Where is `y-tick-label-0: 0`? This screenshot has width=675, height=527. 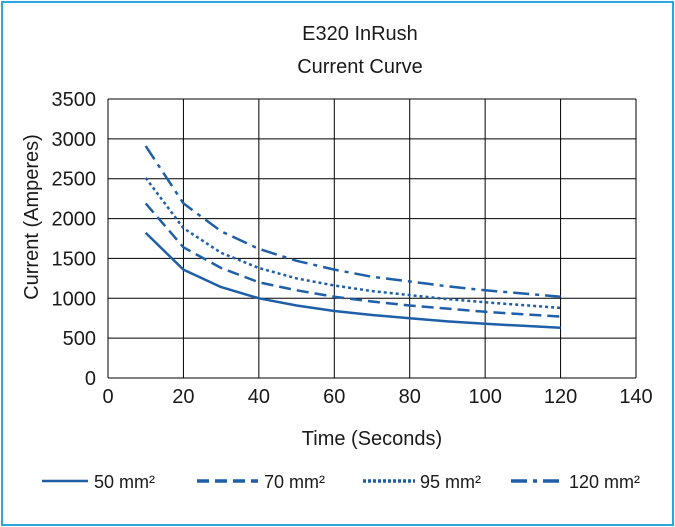 y-tick-label-0: 0 is located at coordinates (90, 379).